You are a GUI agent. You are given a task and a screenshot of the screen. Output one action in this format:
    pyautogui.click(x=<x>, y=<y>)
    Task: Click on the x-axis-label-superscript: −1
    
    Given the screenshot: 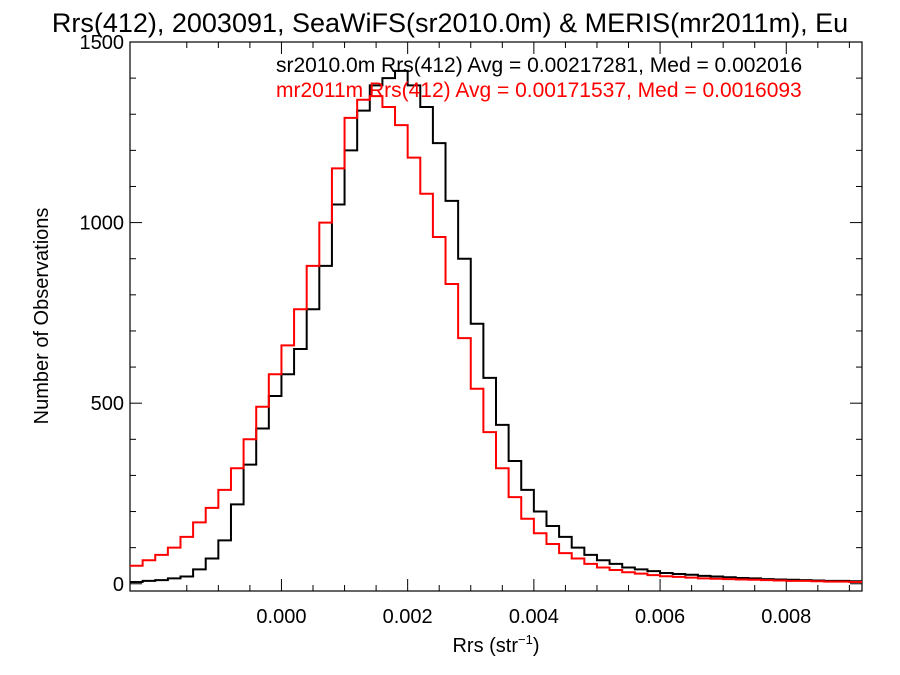 What is the action you would take?
    pyautogui.click(x=525, y=639)
    